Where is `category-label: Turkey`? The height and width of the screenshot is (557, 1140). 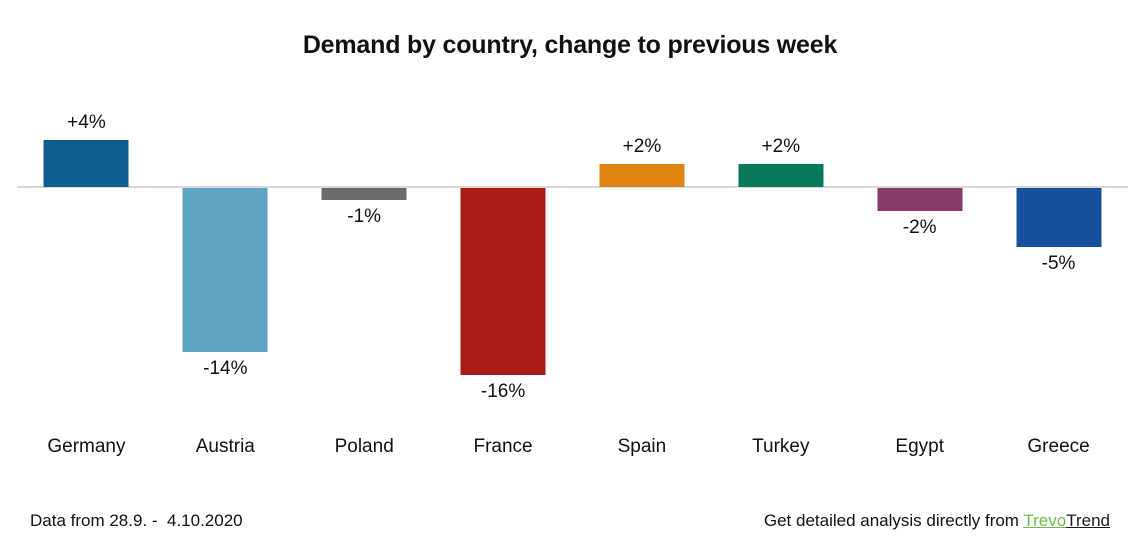 category-label: Turkey is located at coordinates (781, 446).